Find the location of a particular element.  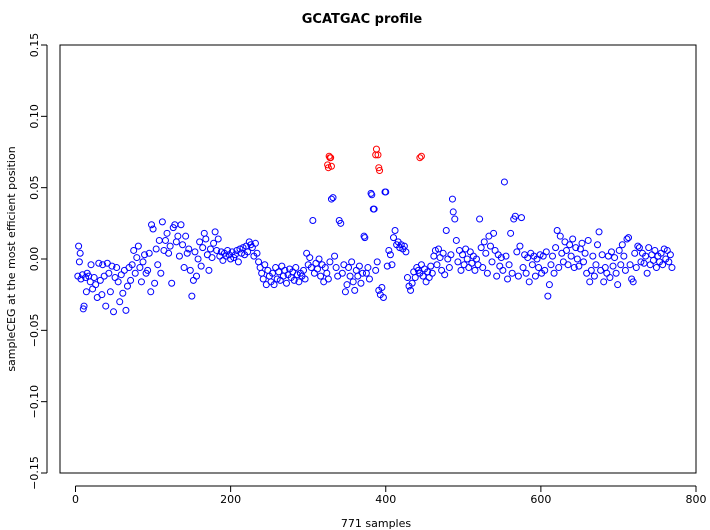

y-axis-label: sampleCEG at the most efficient position is located at coordinates (11, 258).